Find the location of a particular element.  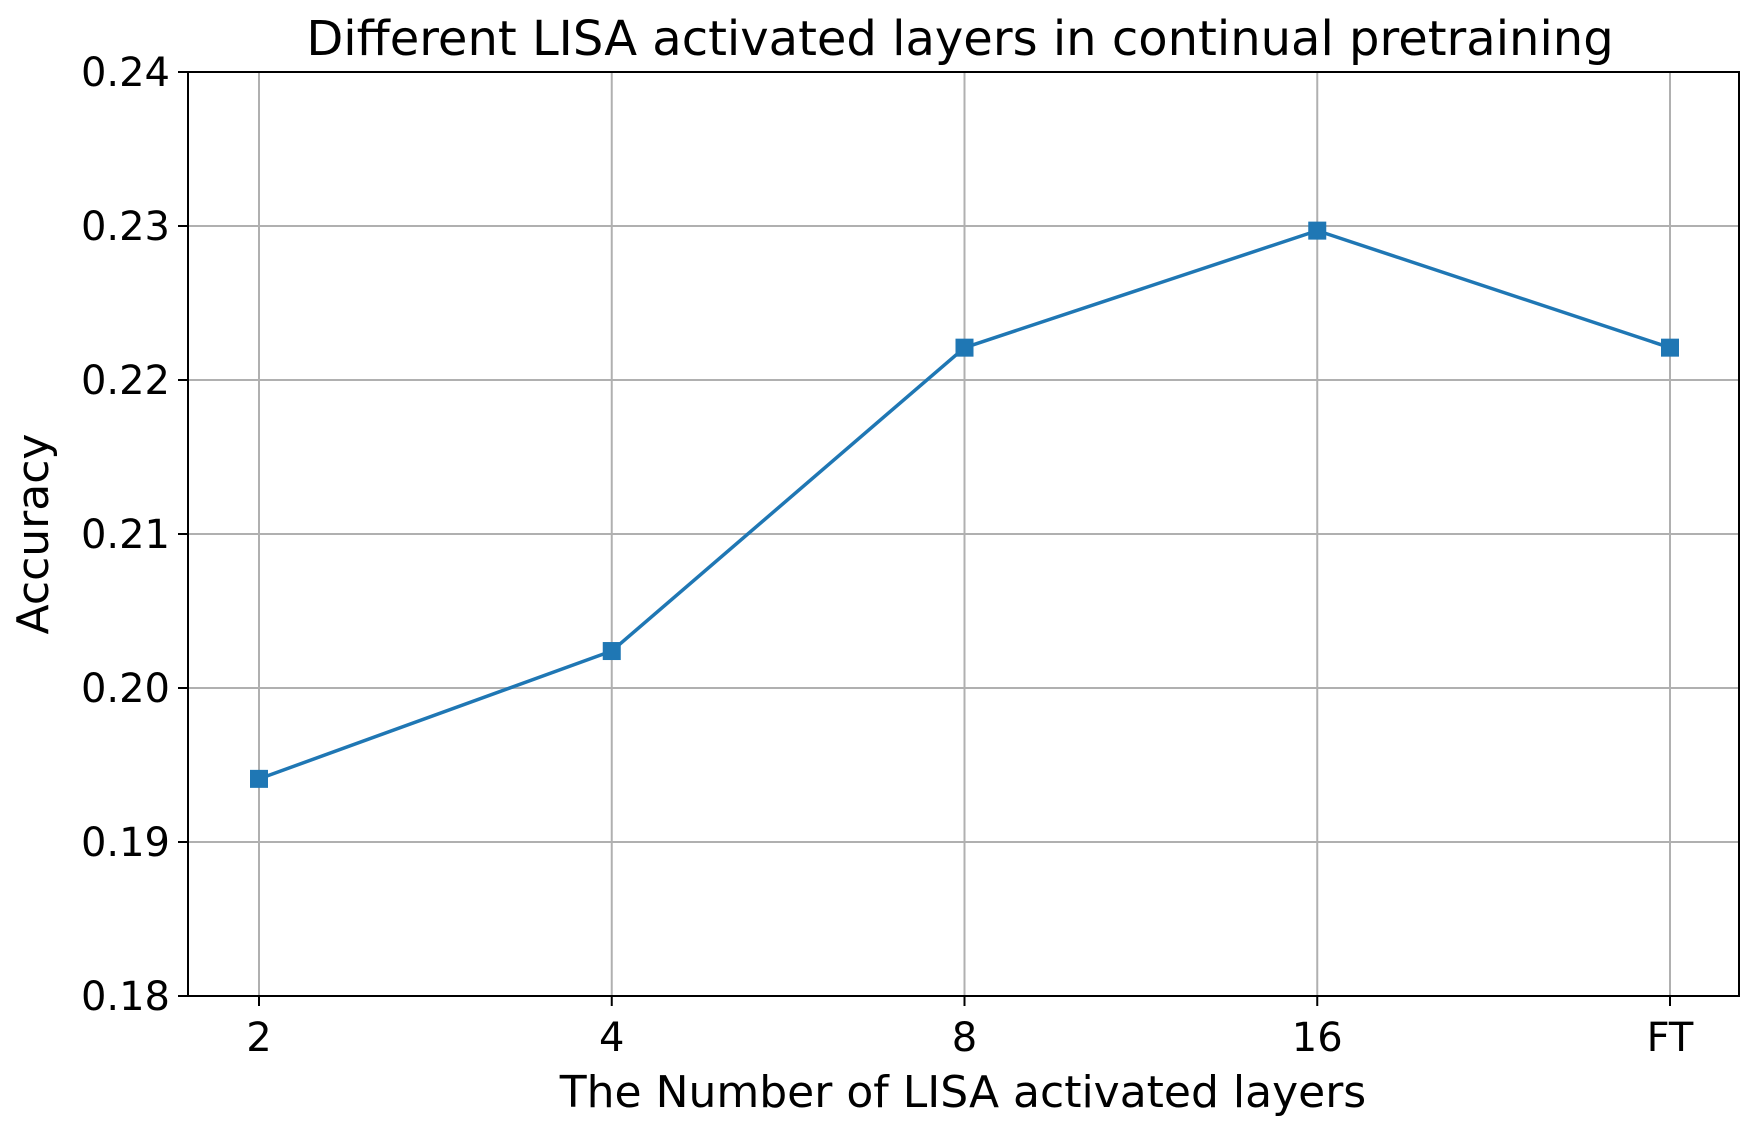

y-axis-ticks: 0.18 0.19 0.20 0.21 0.22 0.23 0.24 is located at coordinates (134, 535).